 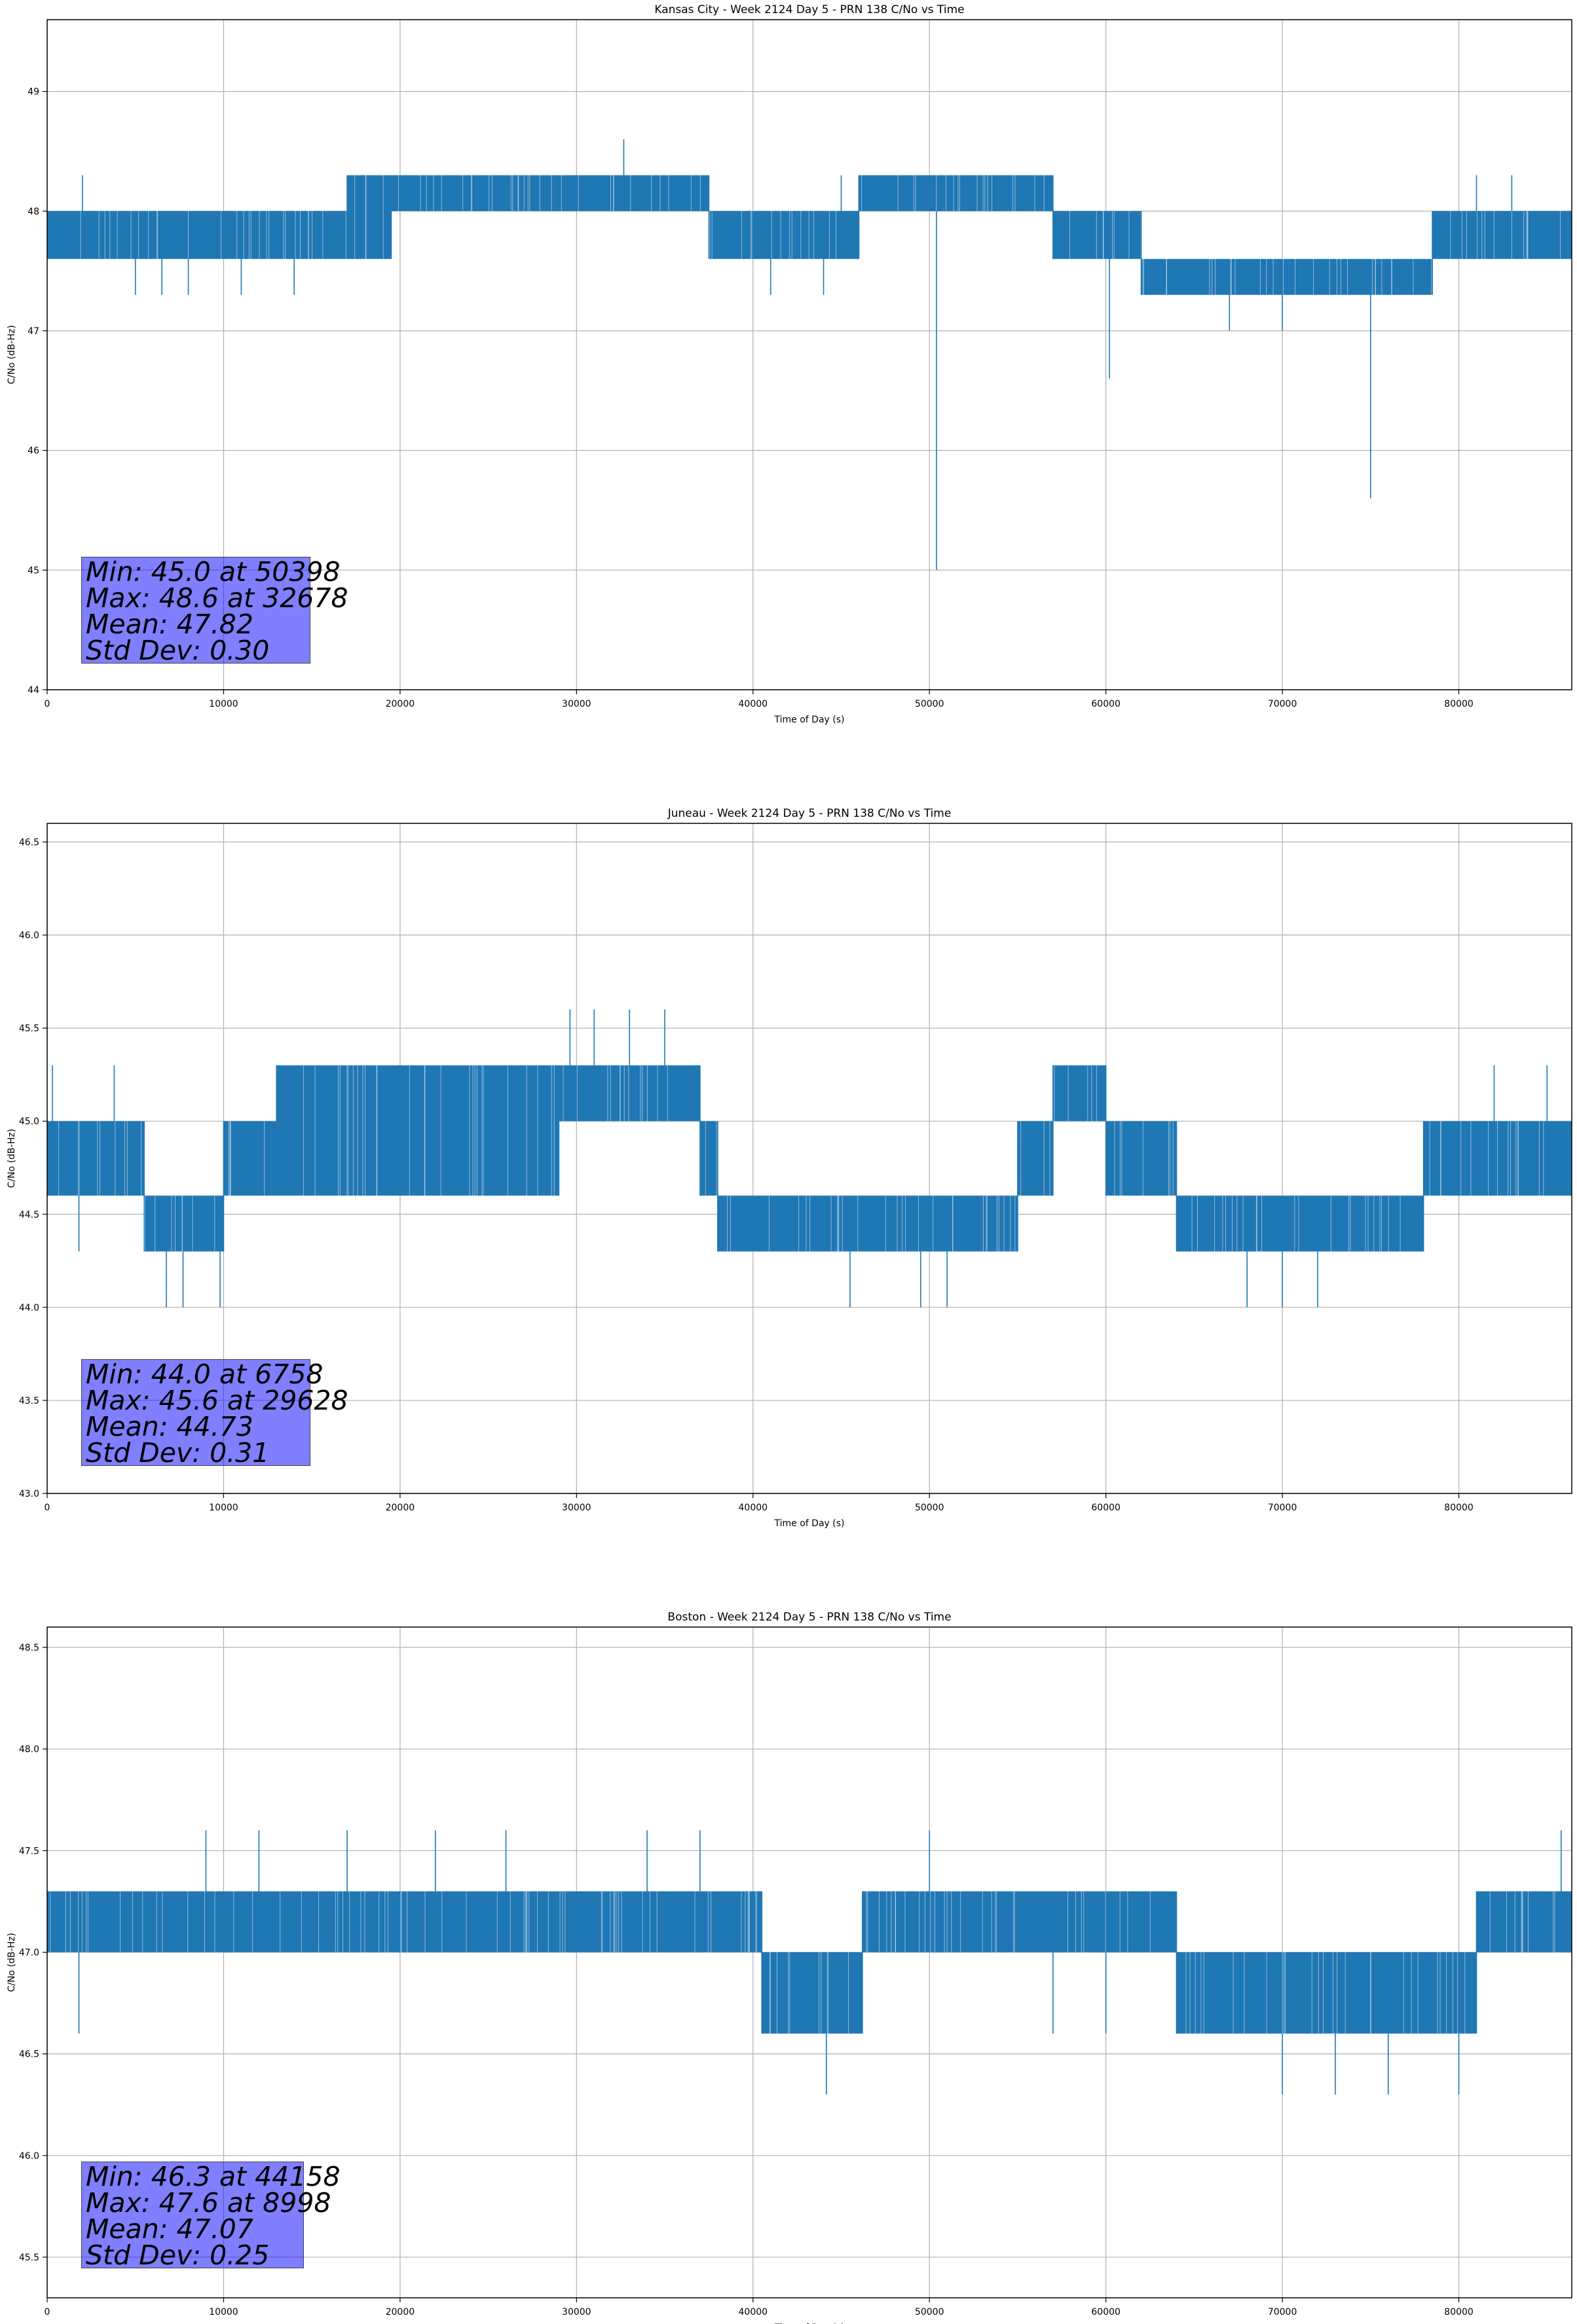 What do you see at coordinates (29, 1401) in the screenshot?
I see `y-tick-label: 43.5` at bounding box center [29, 1401].